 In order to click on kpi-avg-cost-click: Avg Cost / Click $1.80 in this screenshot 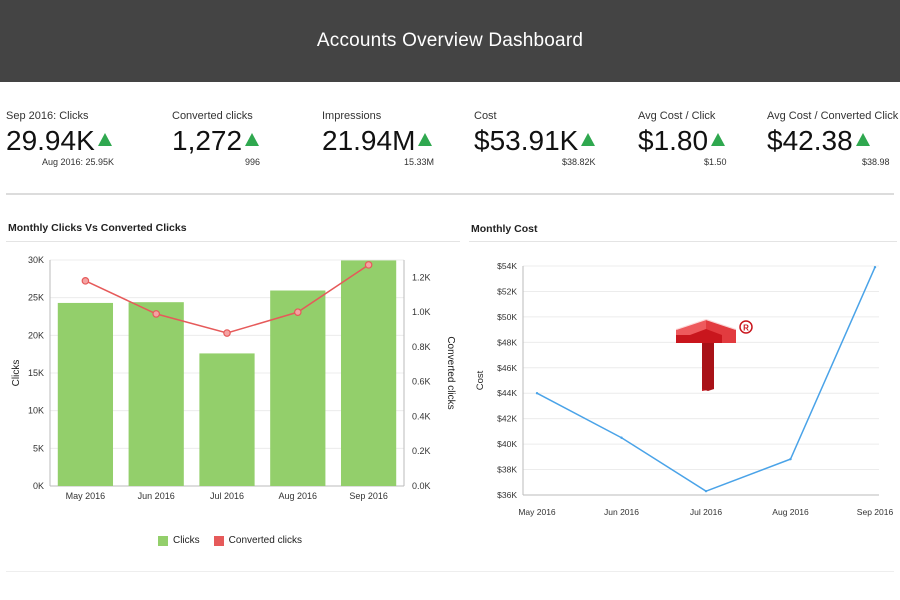, I will do `click(682, 133)`.